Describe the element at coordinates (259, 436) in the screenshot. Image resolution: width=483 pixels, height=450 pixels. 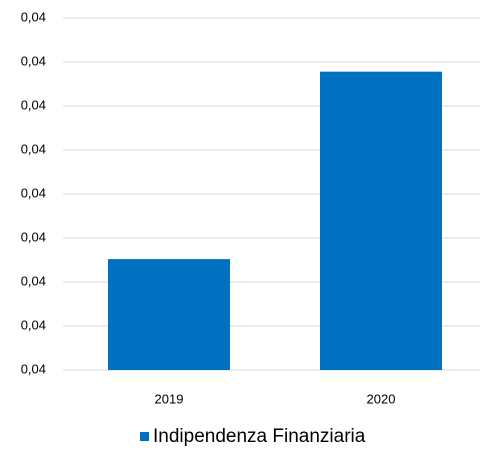
I see `legend-label: Indipendenza Finanziaria` at that location.